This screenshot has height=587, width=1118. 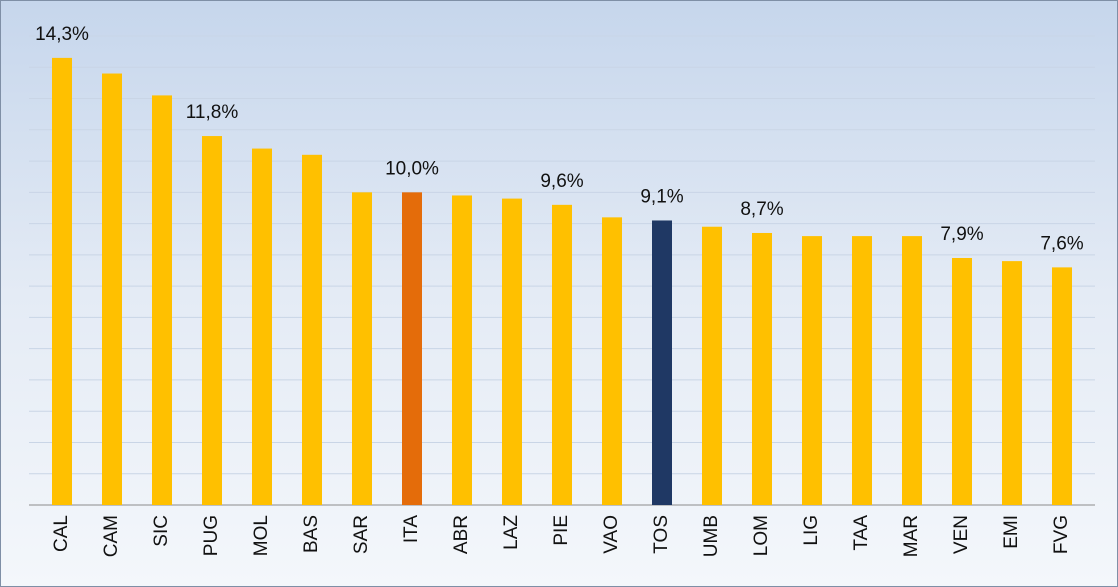 What do you see at coordinates (711, 536) in the screenshot?
I see `x-tick-label: UMB` at bounding box center [711, 536].